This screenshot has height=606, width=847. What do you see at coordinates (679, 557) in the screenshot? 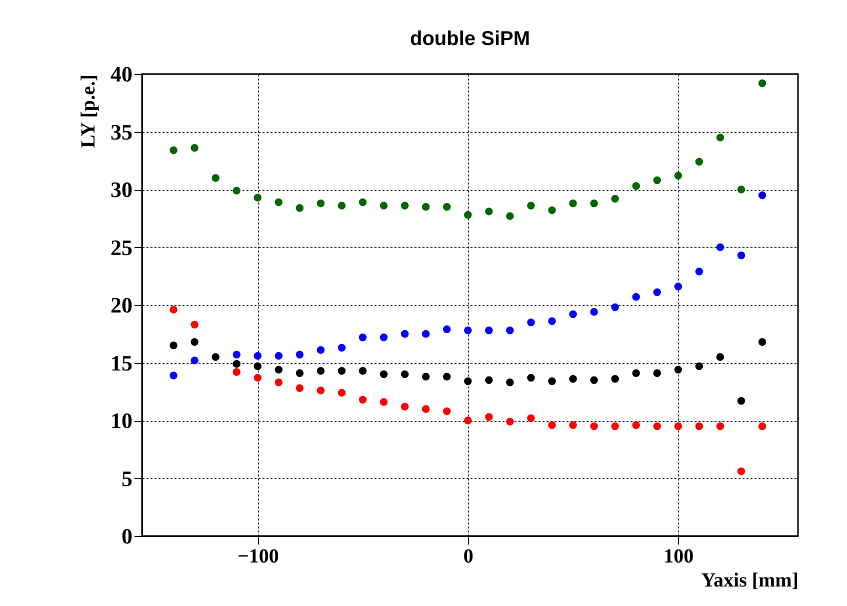
I see `x-tick-label: 100` at bounding box center [679, 557].